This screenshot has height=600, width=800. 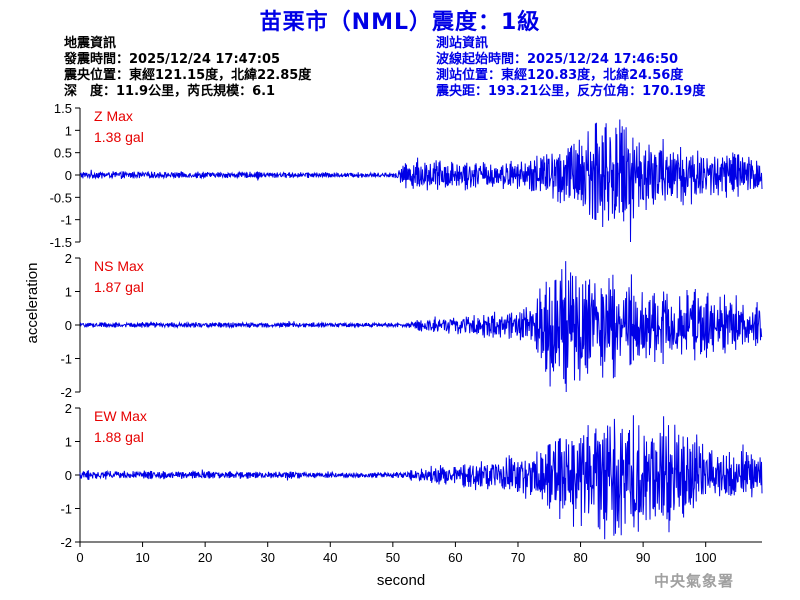 What do you see at coordinates (267, 557) in the screenshot?
I see `x-tick-label: 30` at bounding box center [267, 557].